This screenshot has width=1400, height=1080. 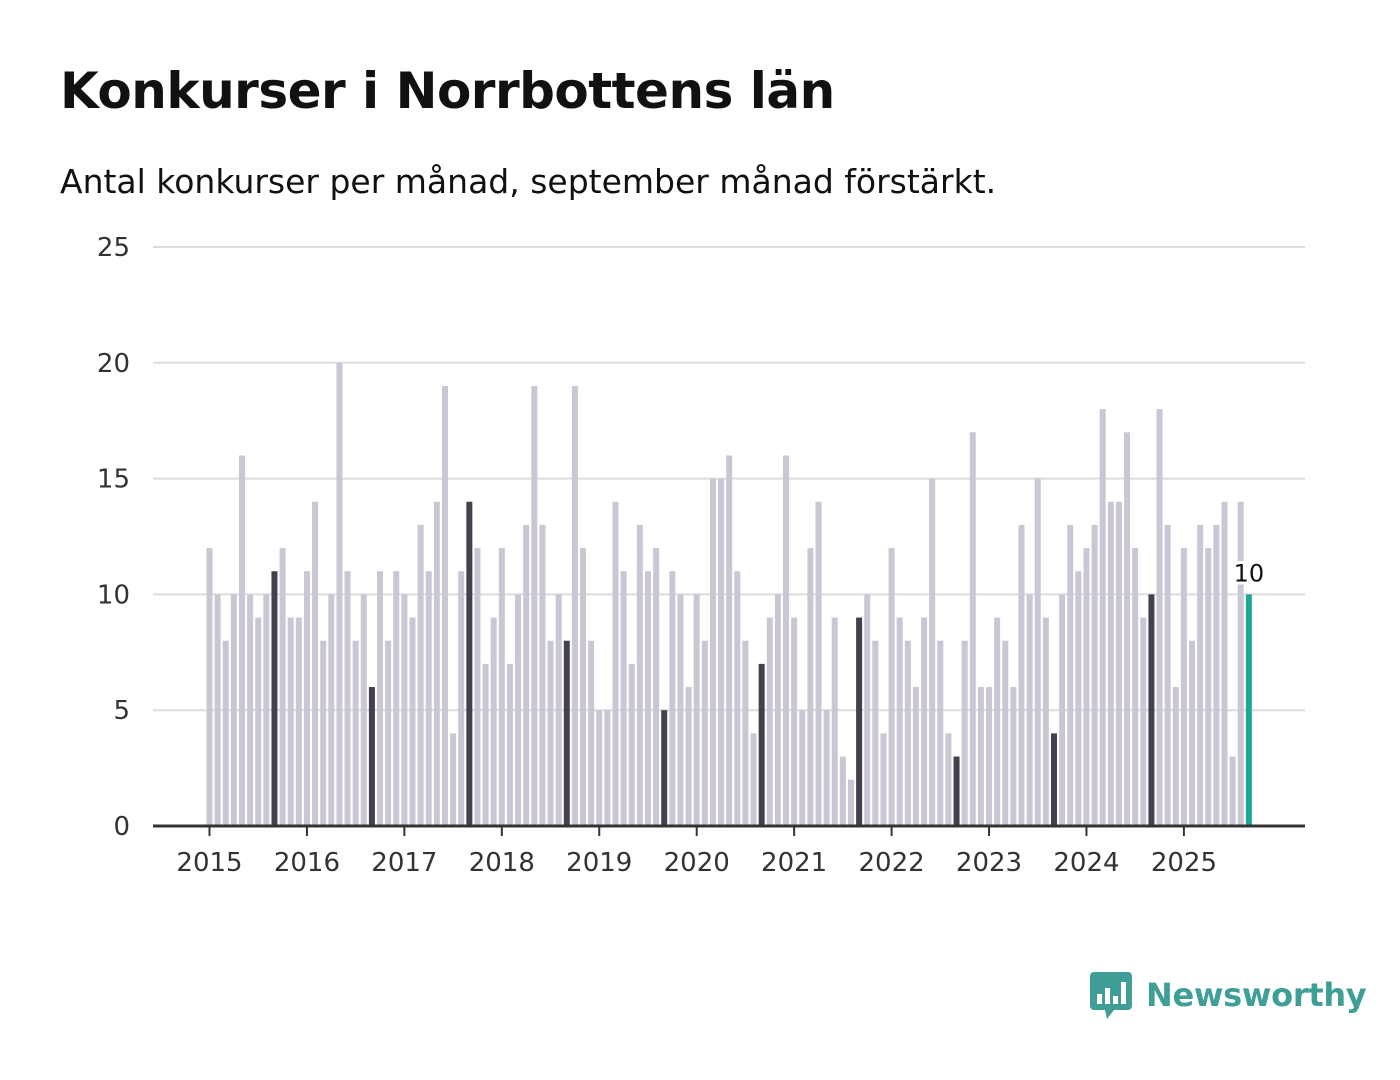 I want to click on brand-logo: Newsworthy, so click(x=1228, y=995).